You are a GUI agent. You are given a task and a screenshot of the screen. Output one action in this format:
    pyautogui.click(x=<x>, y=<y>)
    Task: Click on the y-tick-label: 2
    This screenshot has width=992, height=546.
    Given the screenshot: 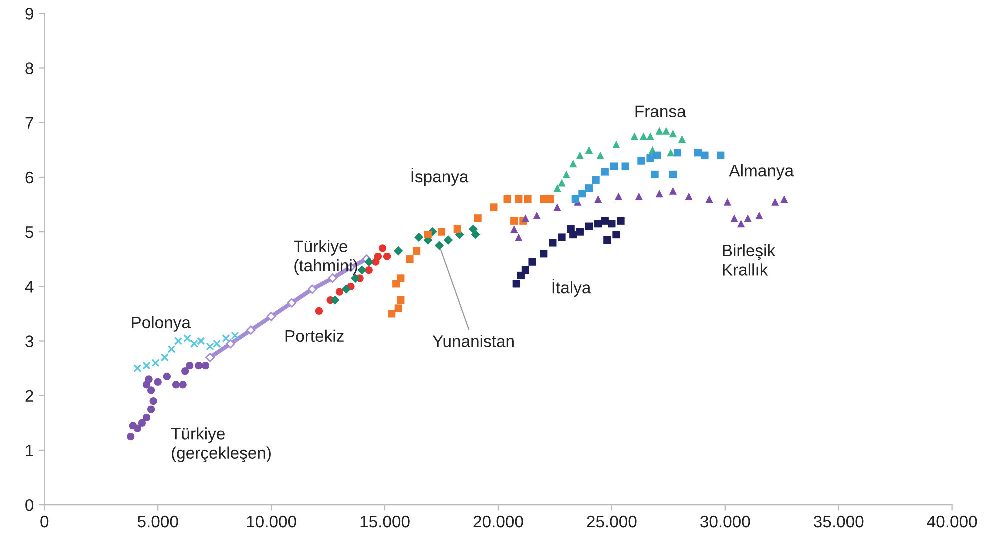 What is the action you would take?
    pyautogui.click(x=30, y=396)
    